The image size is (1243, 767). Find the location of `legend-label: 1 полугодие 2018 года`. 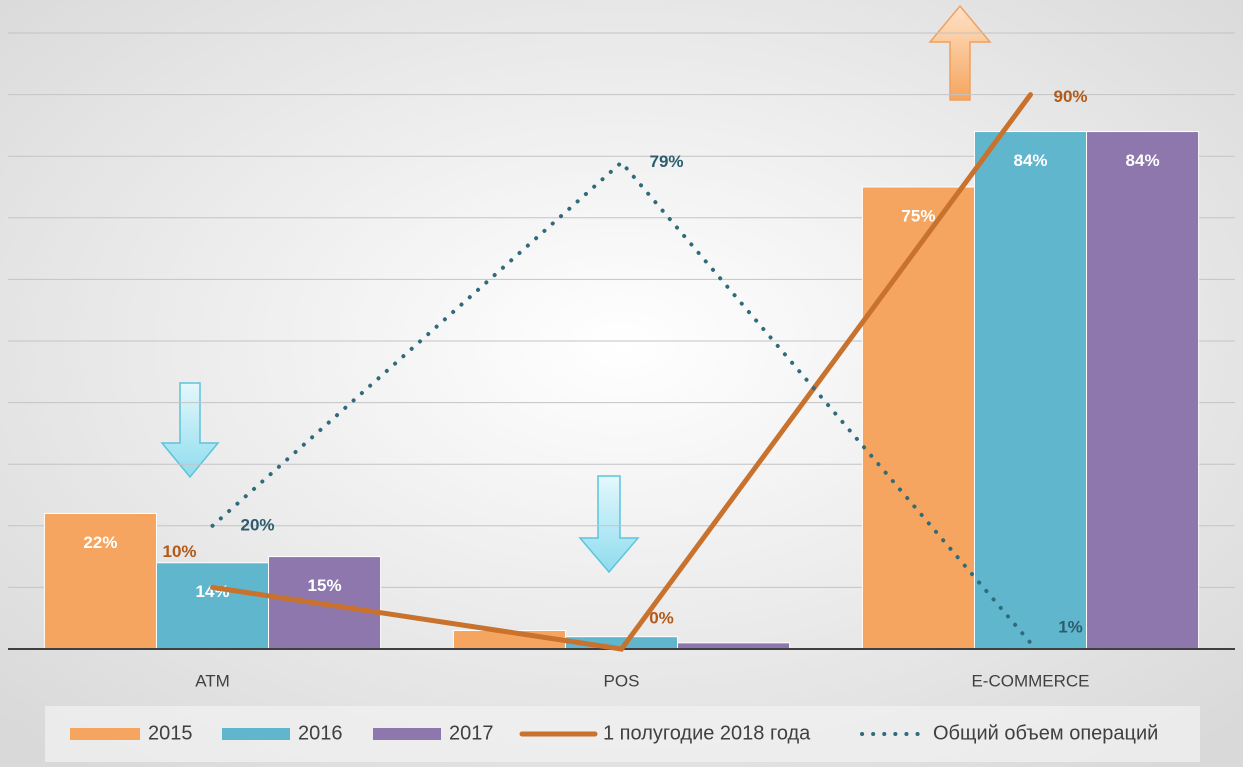

legend-label: 1 полугодие 2018 года is located at coordinates (707, 733).